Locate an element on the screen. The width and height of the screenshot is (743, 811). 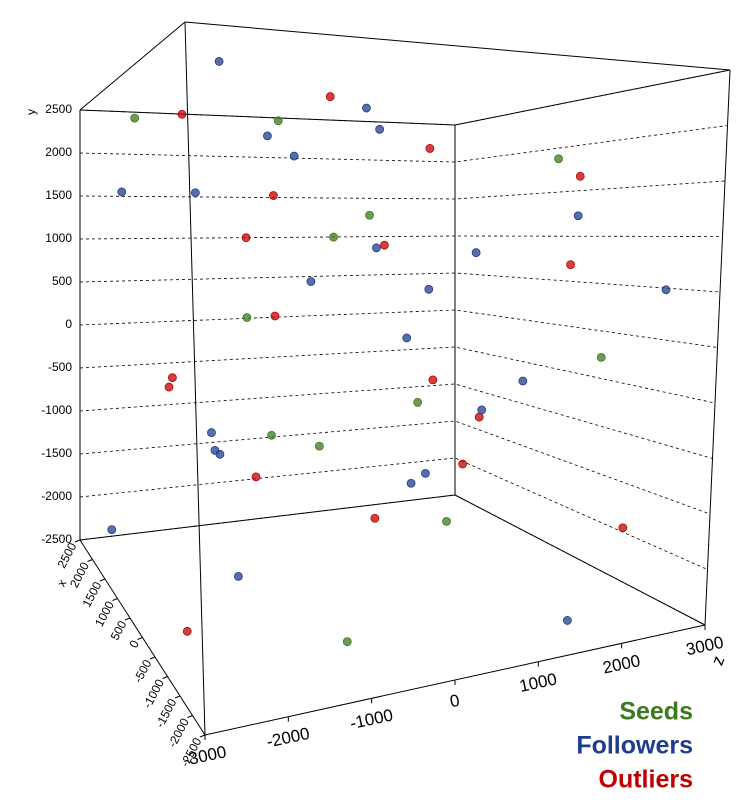
legend-entry: Followers is located at coordinates (634, 746).